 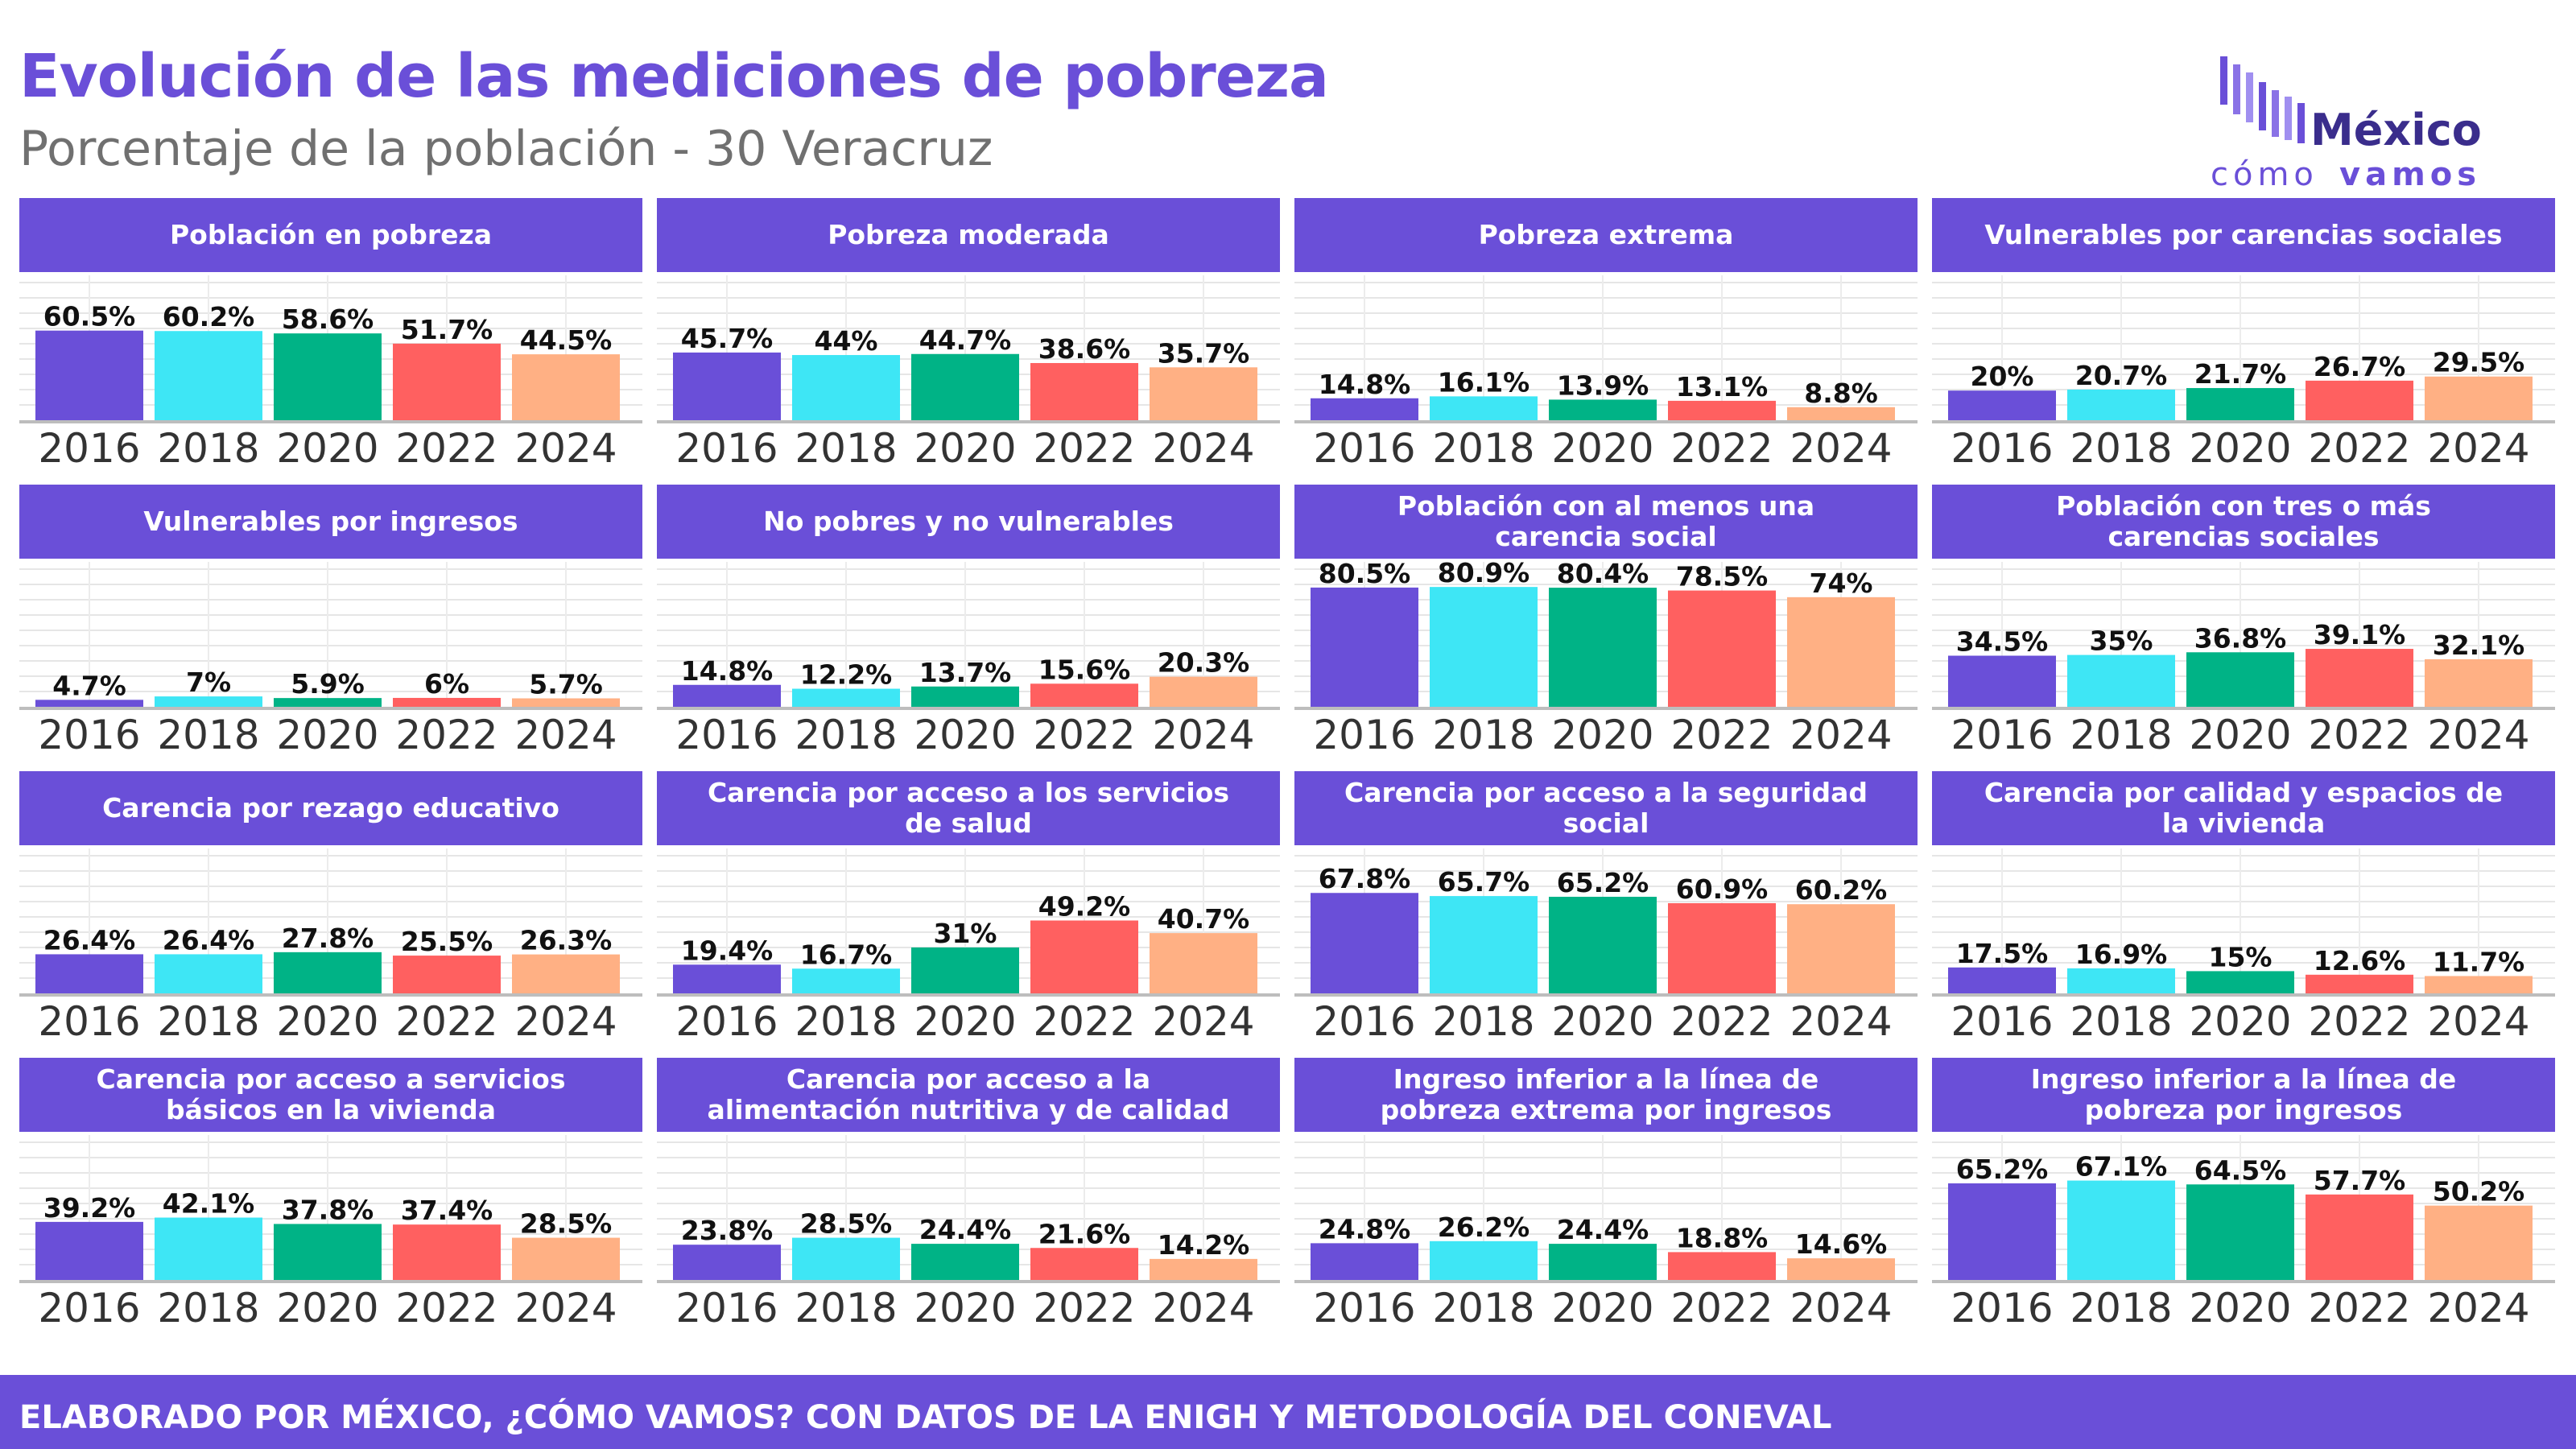 What do you see at coordinates (1084, 669) in the screenshot?
I see `data-label: 15.6%` at bounding box center [1084, 669].